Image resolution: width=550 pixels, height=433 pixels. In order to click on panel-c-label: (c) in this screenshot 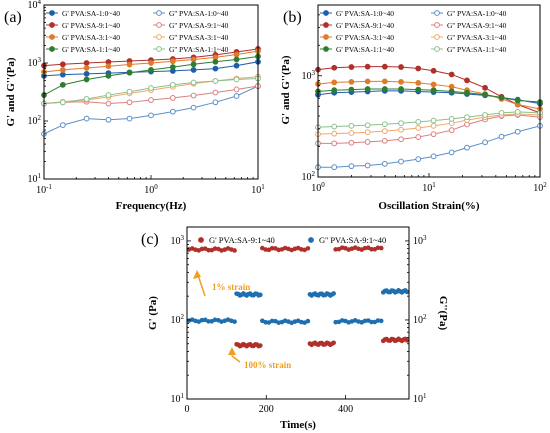, I will do `click(150, 239)`.